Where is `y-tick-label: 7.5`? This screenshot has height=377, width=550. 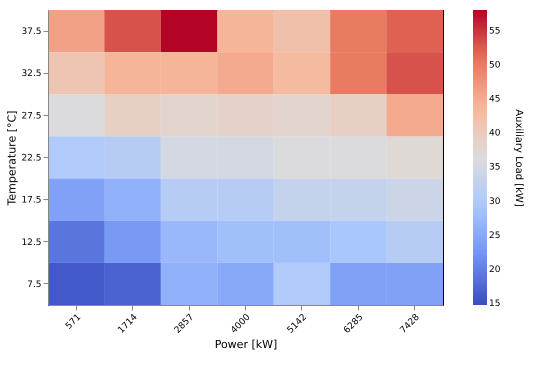 y-tick-label: 7.5 is located at coordinates (34, 285).